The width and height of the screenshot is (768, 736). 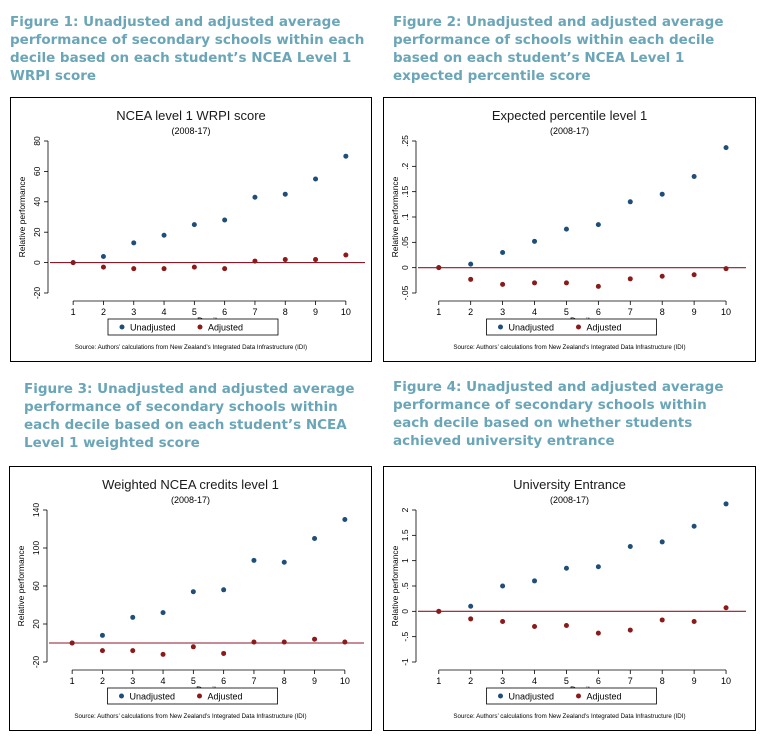 I want to click on chart-title: Expected percentile level 1, so click(x=569, y=115).